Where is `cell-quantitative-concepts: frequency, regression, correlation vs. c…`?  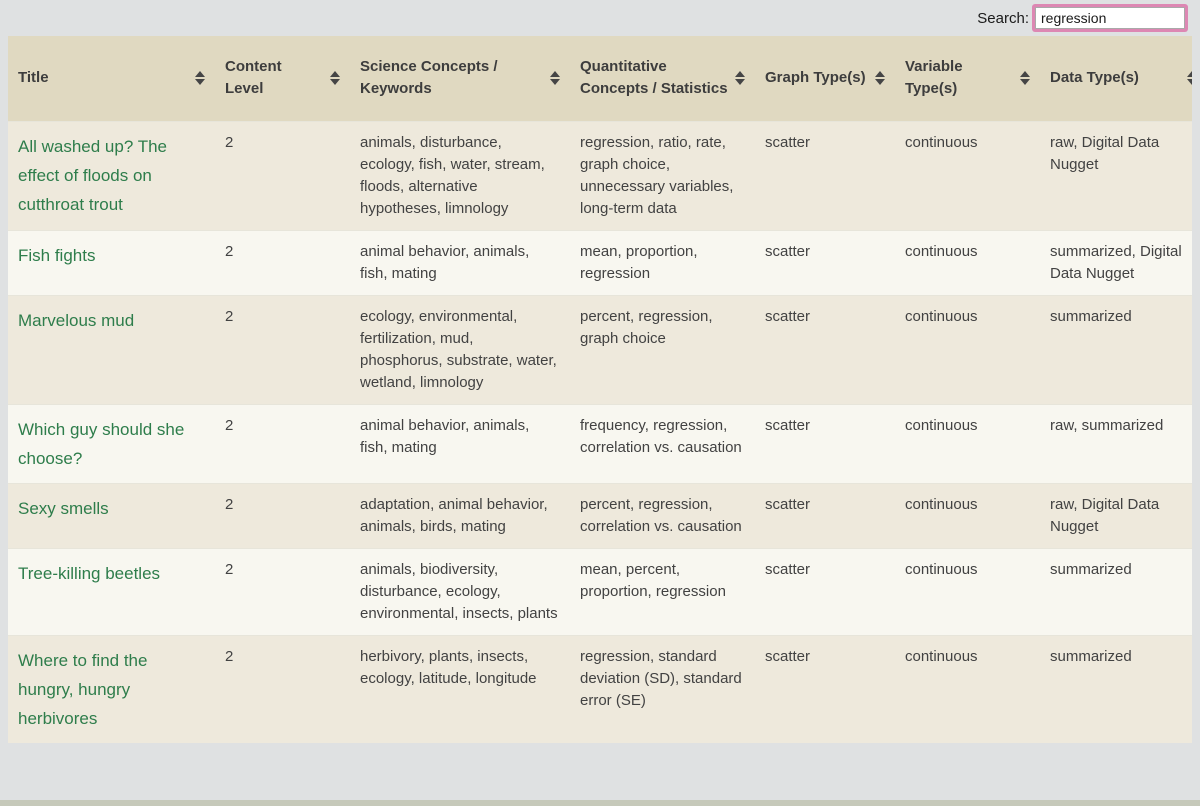 cell-quantitative-concepts: frequency, regression, correlation vs. c… is located at coordinates (661, 436).